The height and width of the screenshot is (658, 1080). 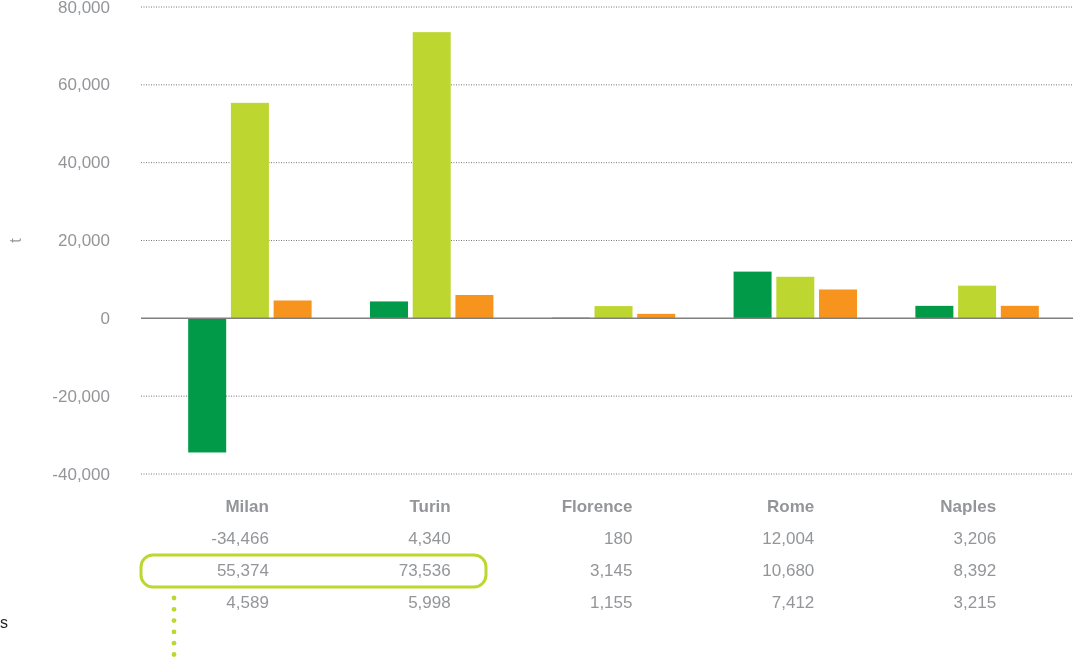 I want to click on data-label: 7,412, so click(x=793, y=602).